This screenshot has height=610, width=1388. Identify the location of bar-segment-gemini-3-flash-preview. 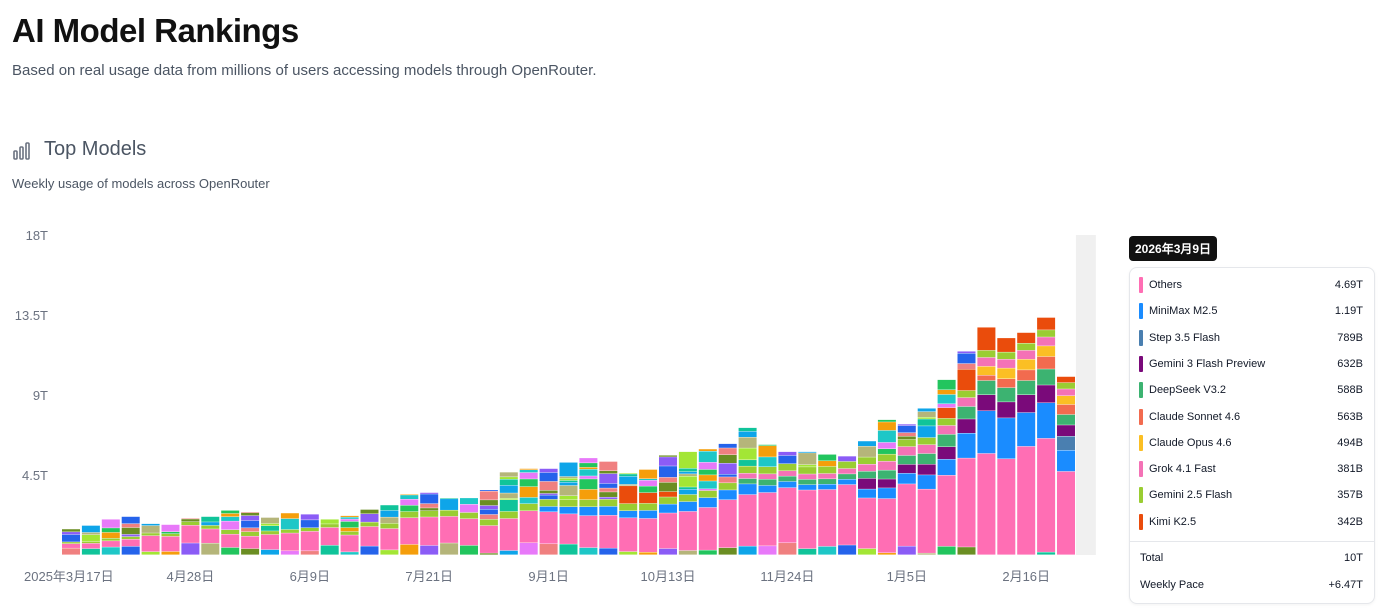
(1006, 410).